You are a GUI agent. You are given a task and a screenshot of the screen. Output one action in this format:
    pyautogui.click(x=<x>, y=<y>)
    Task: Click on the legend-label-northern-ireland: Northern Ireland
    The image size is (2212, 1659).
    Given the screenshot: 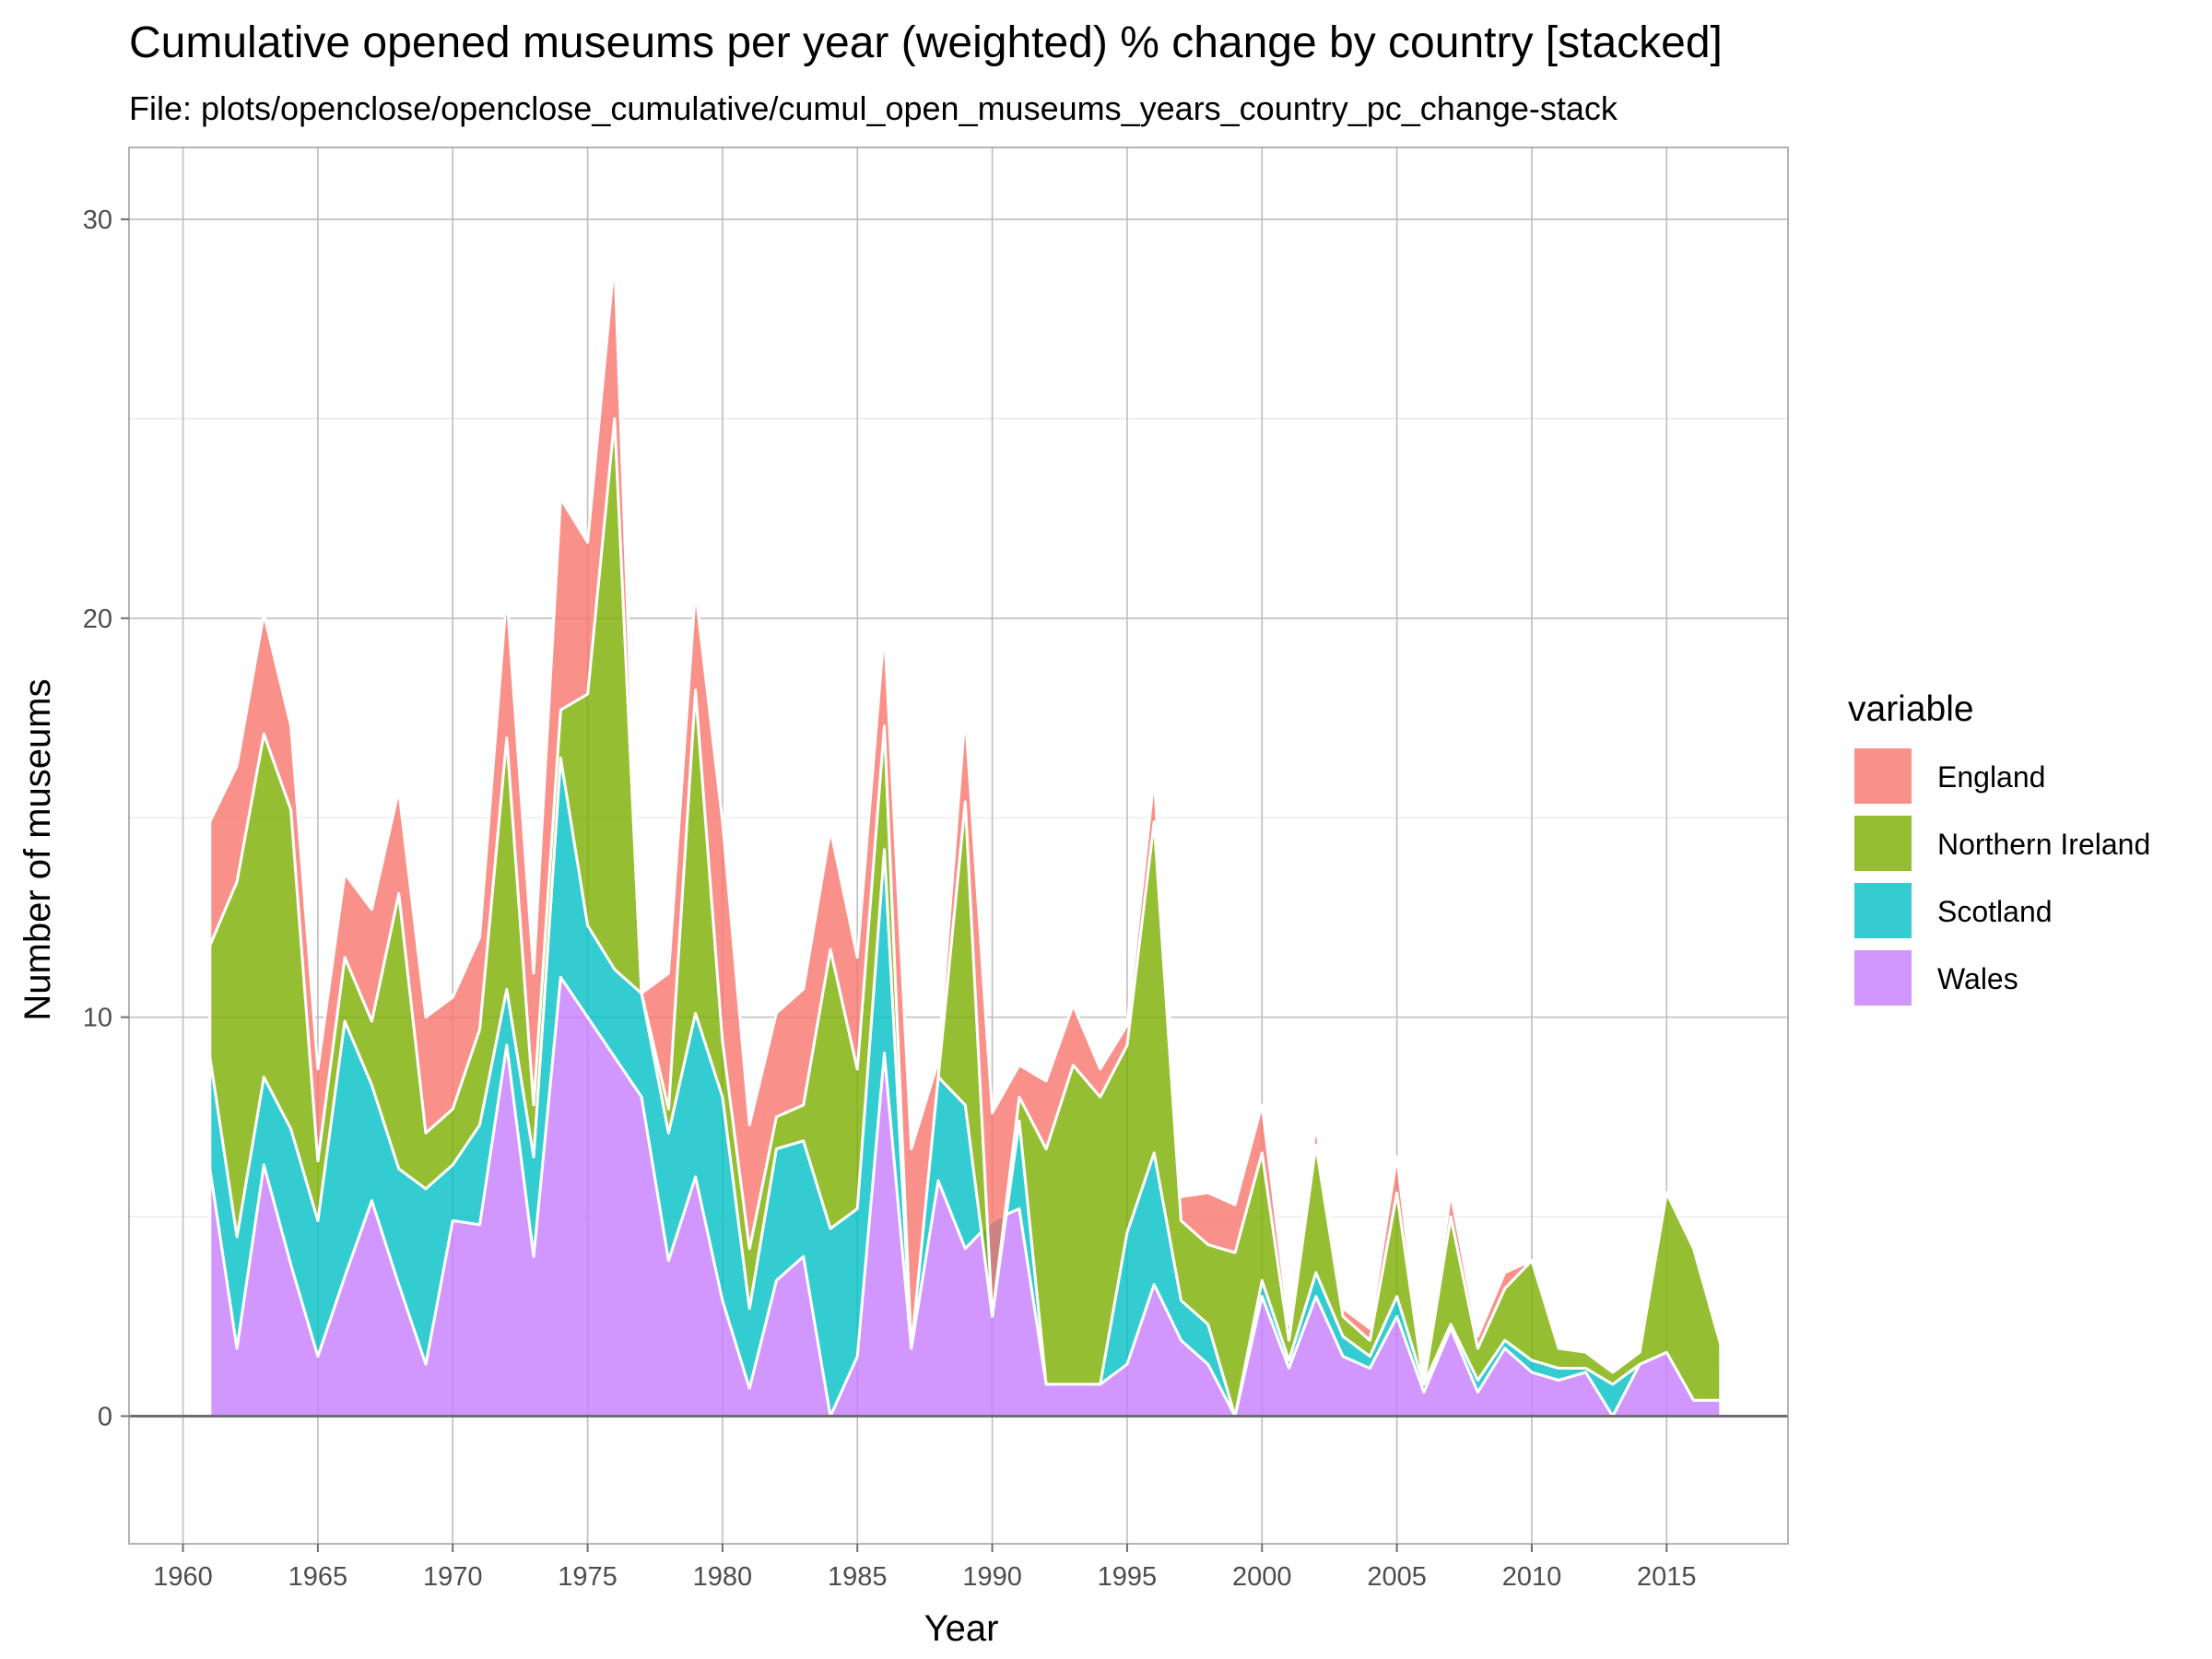 What is the action you would take?
    pyautogui.click(x=2043, y=844)
    